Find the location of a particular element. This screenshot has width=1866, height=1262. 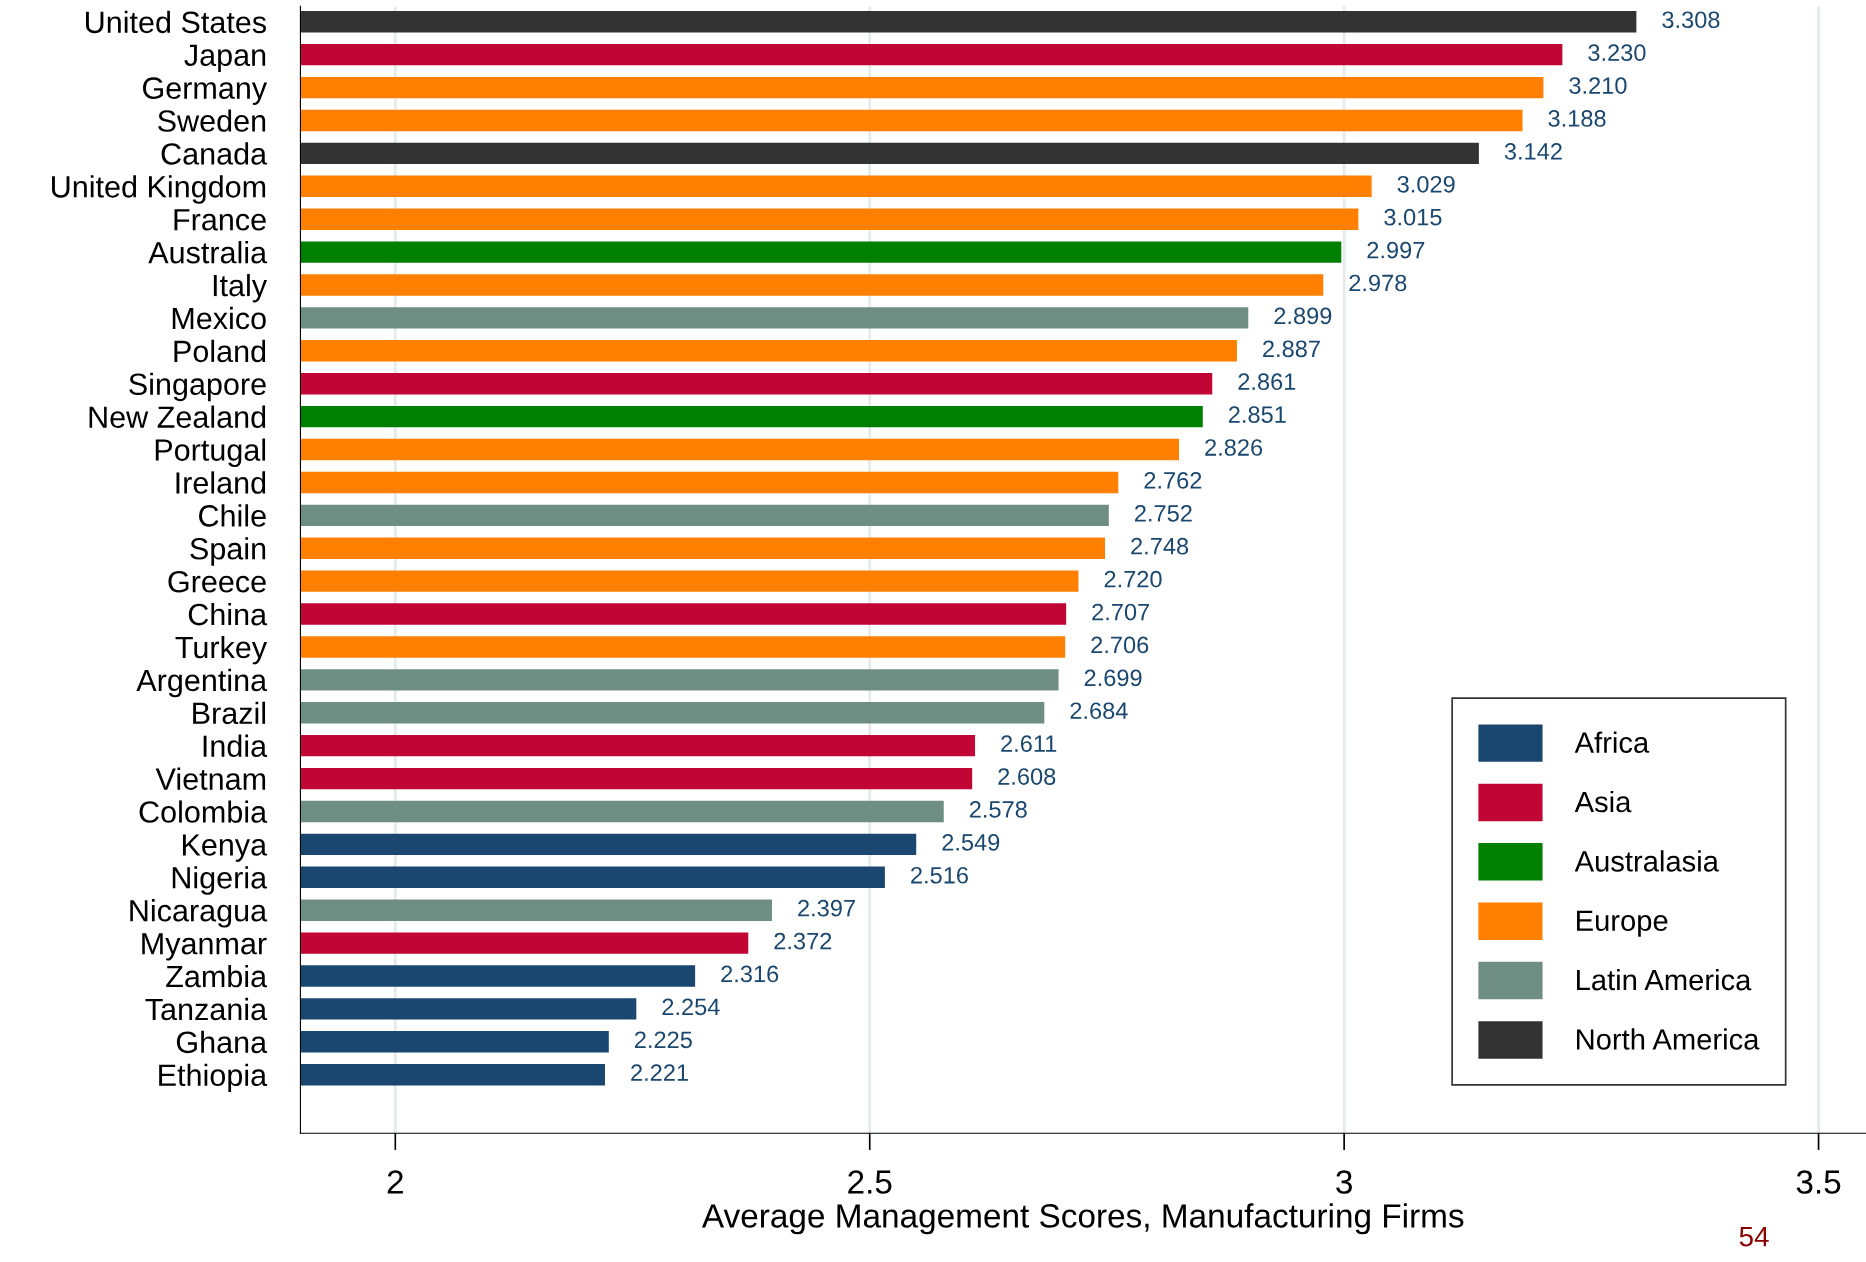

data-label: 2.861 is located at coordinates (1267, 382).